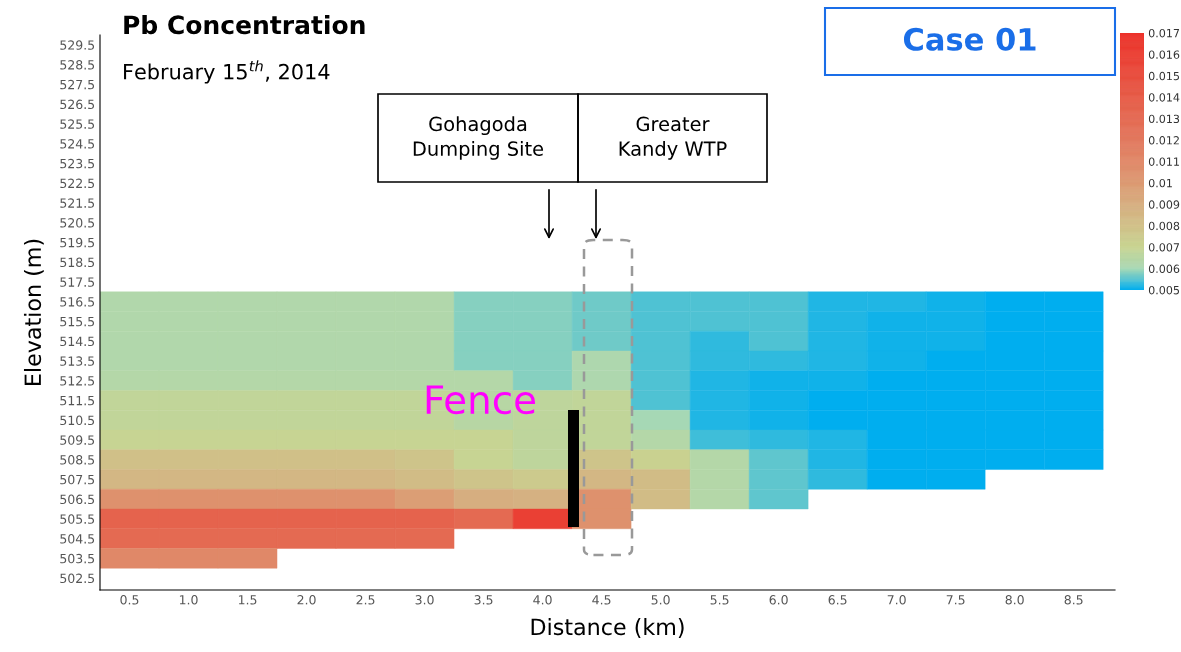 Image resolution: width=1181 pixels, height=652 pixels. Describe the element at coordinates (77, 104) in the screenshot. I see `y-tick-label: 526.5` at that location.